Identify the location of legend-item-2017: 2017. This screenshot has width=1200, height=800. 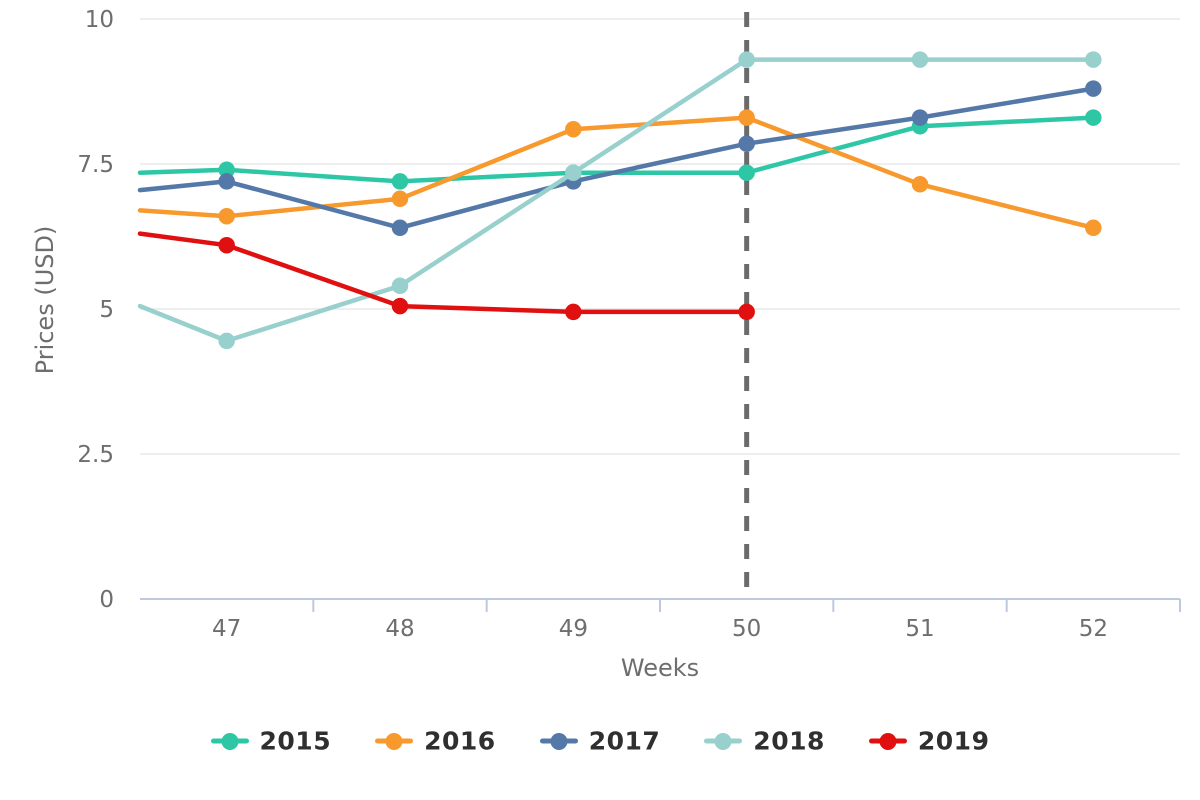
(600, 741).